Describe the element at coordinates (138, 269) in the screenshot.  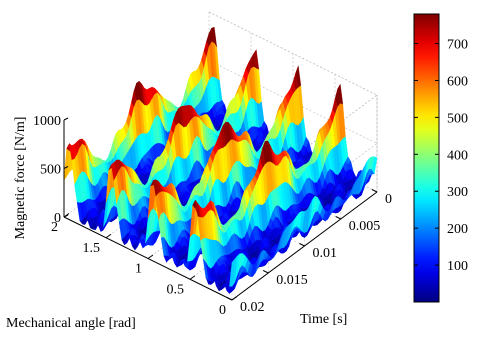
I see `y-tick-label: 1` at that location.